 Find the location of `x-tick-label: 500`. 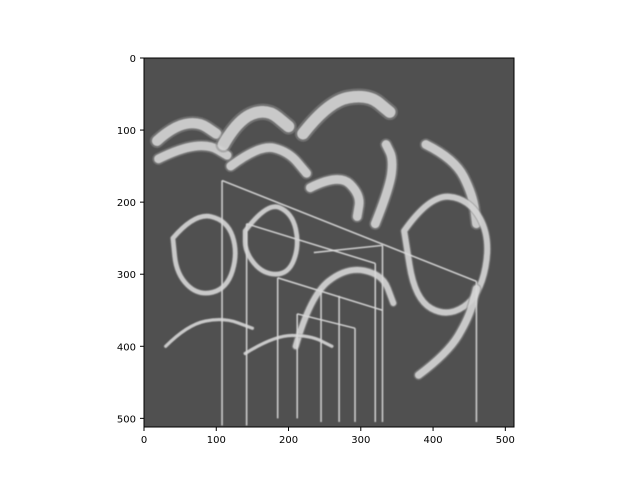

x-tick-label: 500 is located at coordinates (505, 440).